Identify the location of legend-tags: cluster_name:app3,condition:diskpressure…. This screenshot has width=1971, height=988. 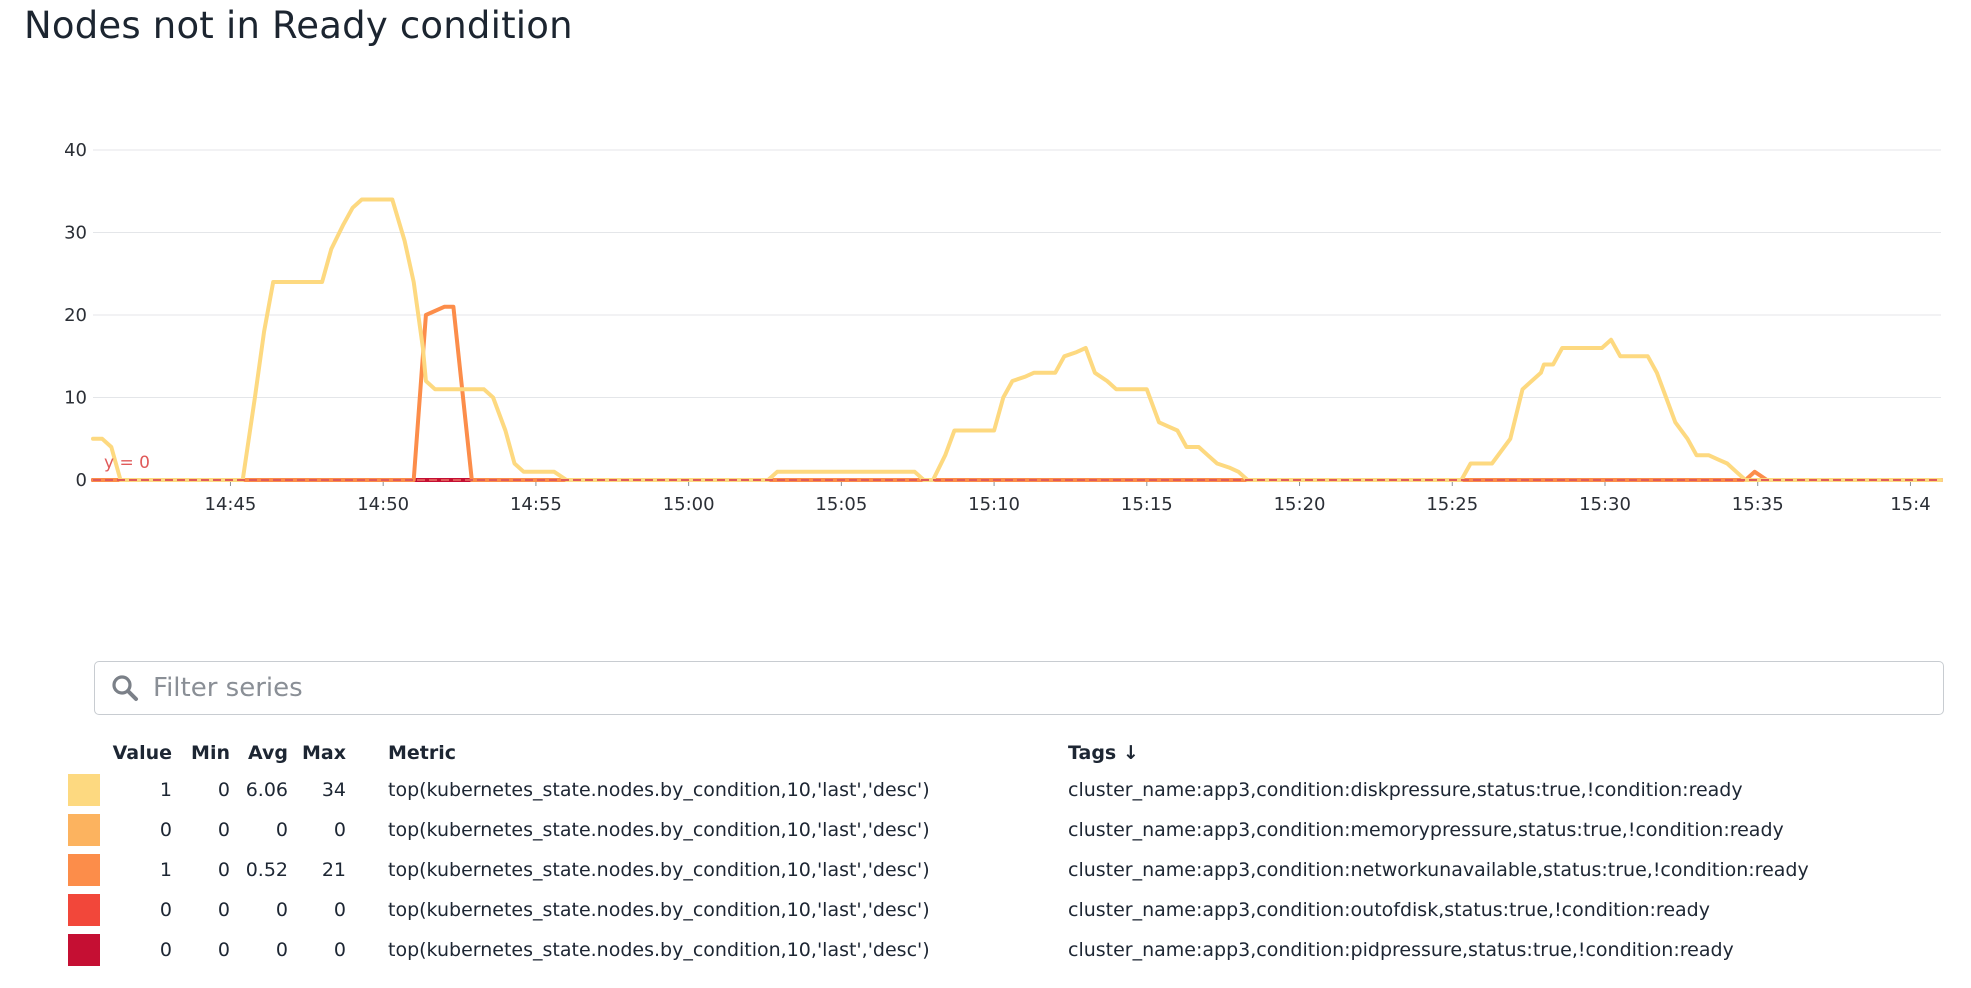
(1405, 790).